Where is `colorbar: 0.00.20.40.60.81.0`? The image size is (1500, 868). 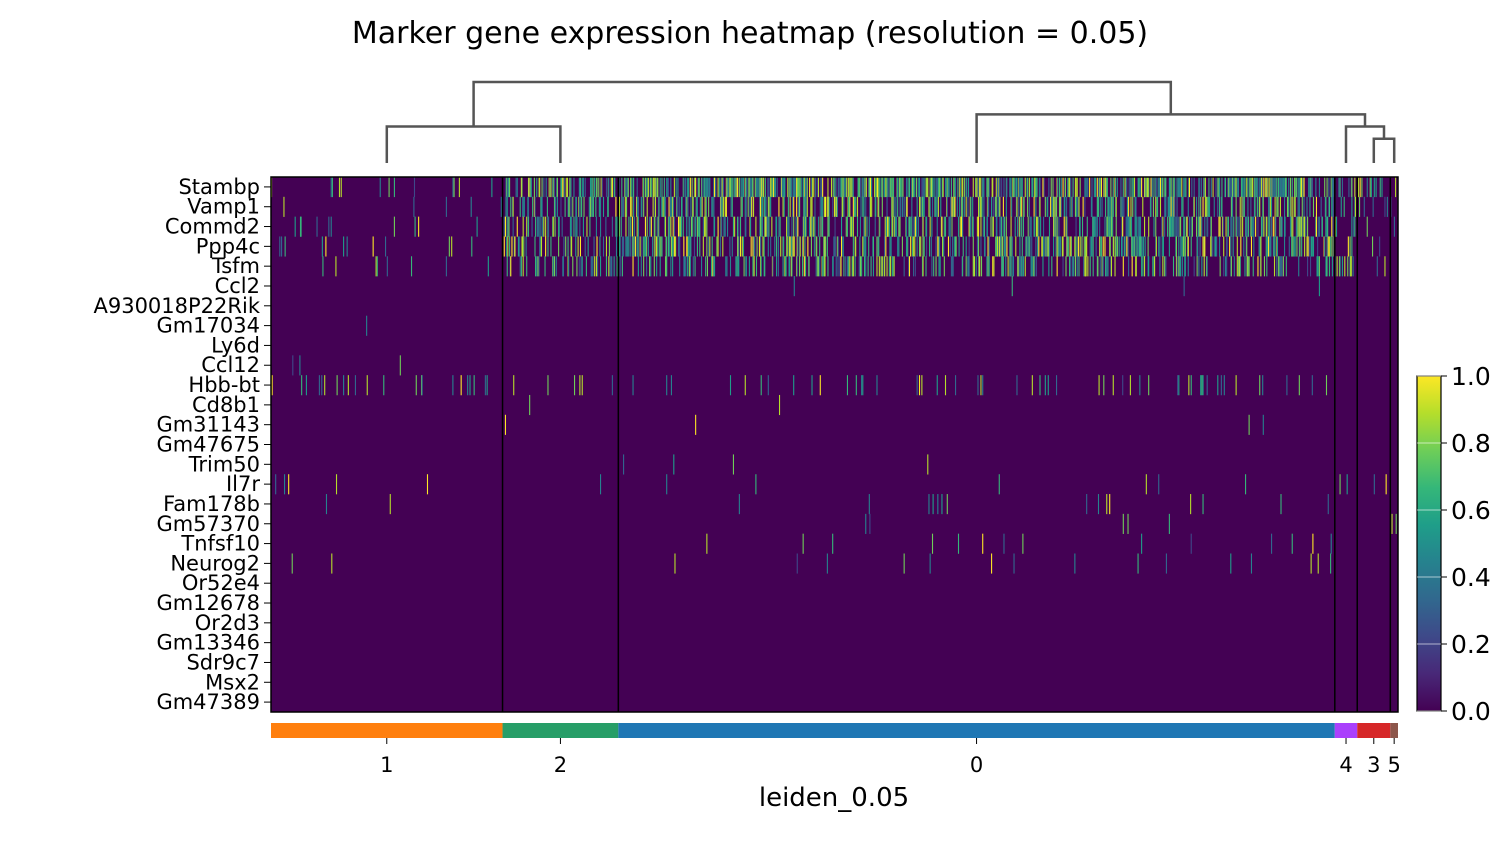 colorbar: 0.00.20.40.60.81.0 is located at coordinates (1453, 544).